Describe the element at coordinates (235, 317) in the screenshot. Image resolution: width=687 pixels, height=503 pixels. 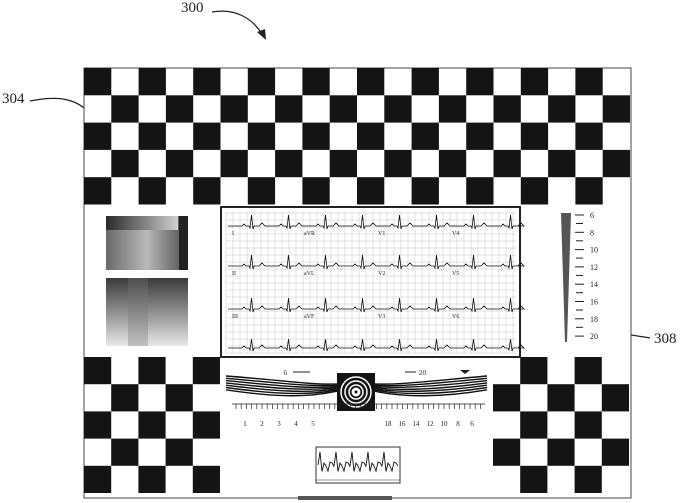
I see `ecg-lead-label: III` at that location.